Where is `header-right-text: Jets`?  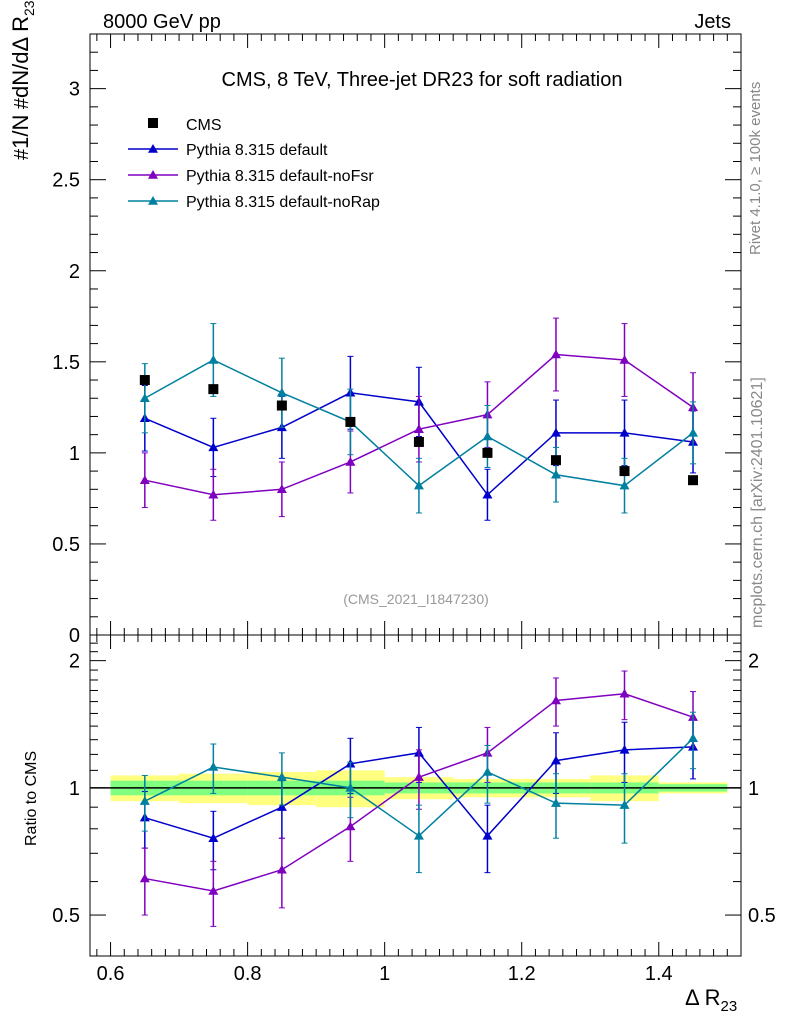 header-right-text: Jets is located at coordinates (712, 22).